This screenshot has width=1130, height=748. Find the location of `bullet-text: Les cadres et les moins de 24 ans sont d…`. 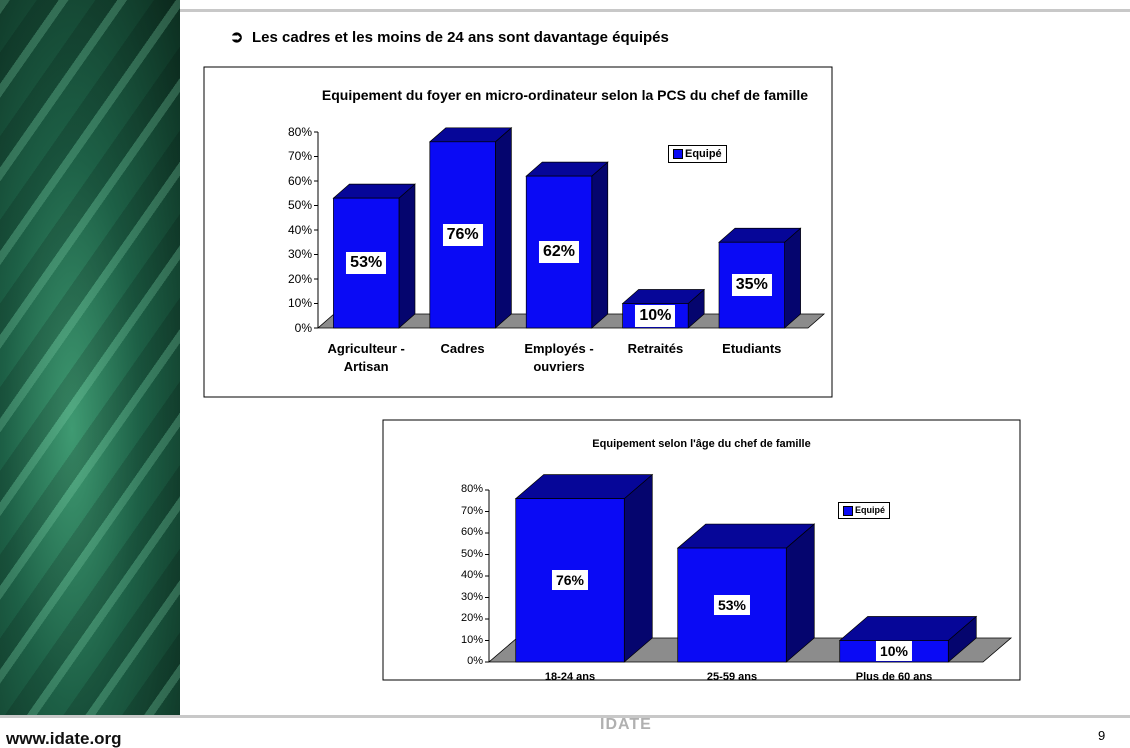

bullet-text: Les cadres et les moins de 24 ans sont d… is located at coordinates (460, 37).